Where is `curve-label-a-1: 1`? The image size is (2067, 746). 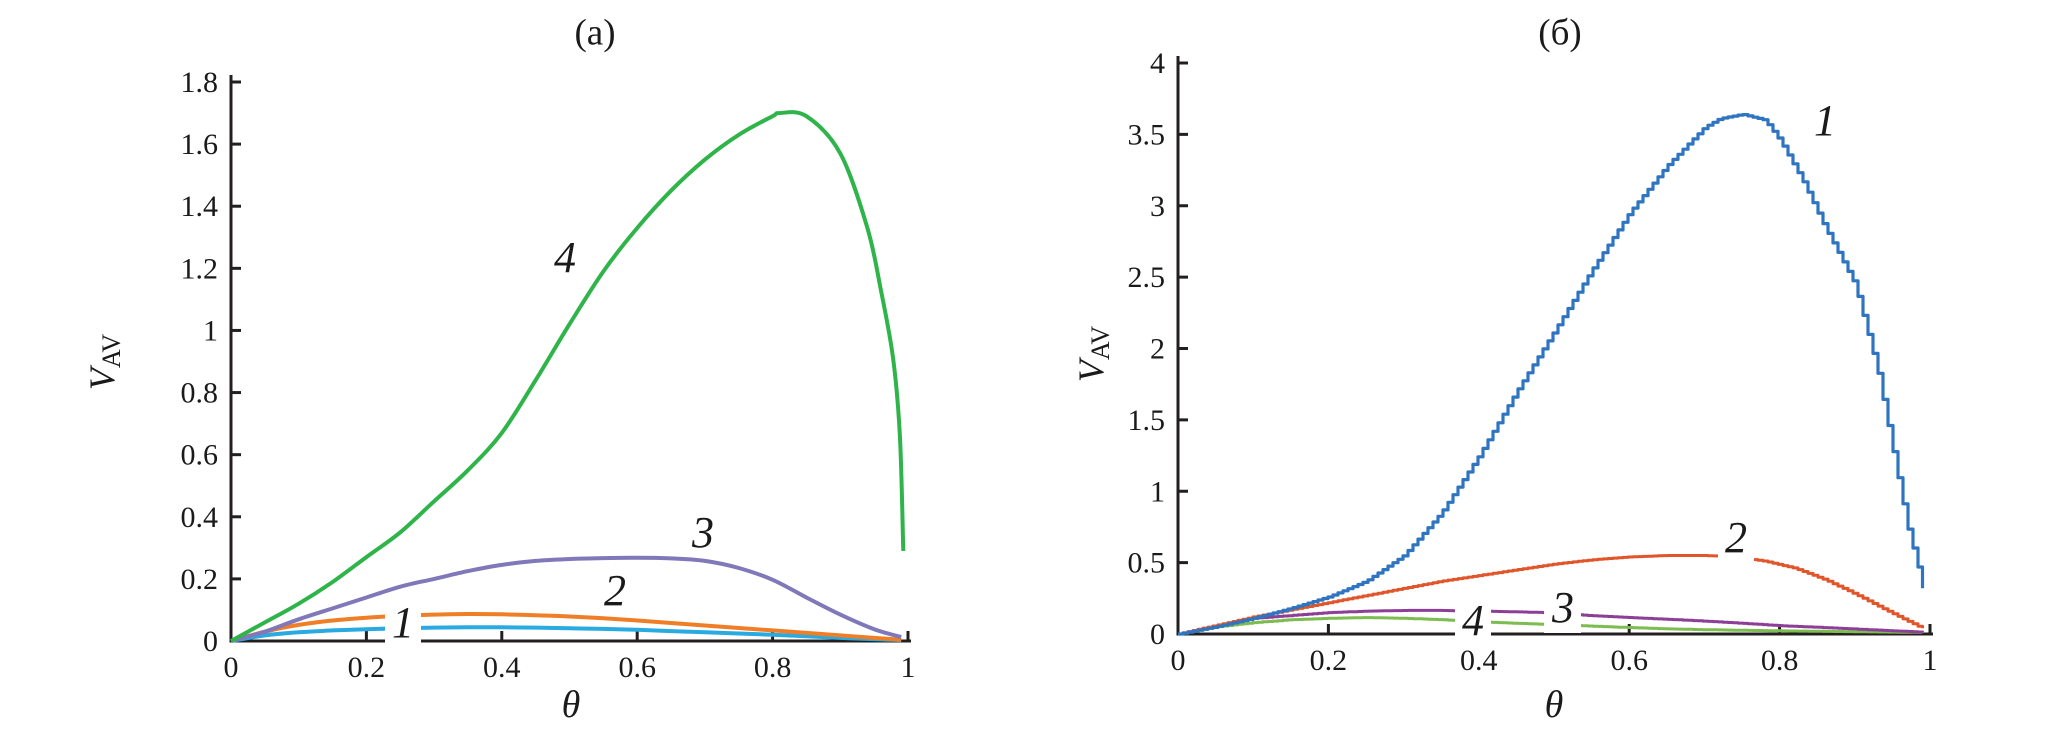
curve-label-a-1: 1 is located at coordinates (403, 622).